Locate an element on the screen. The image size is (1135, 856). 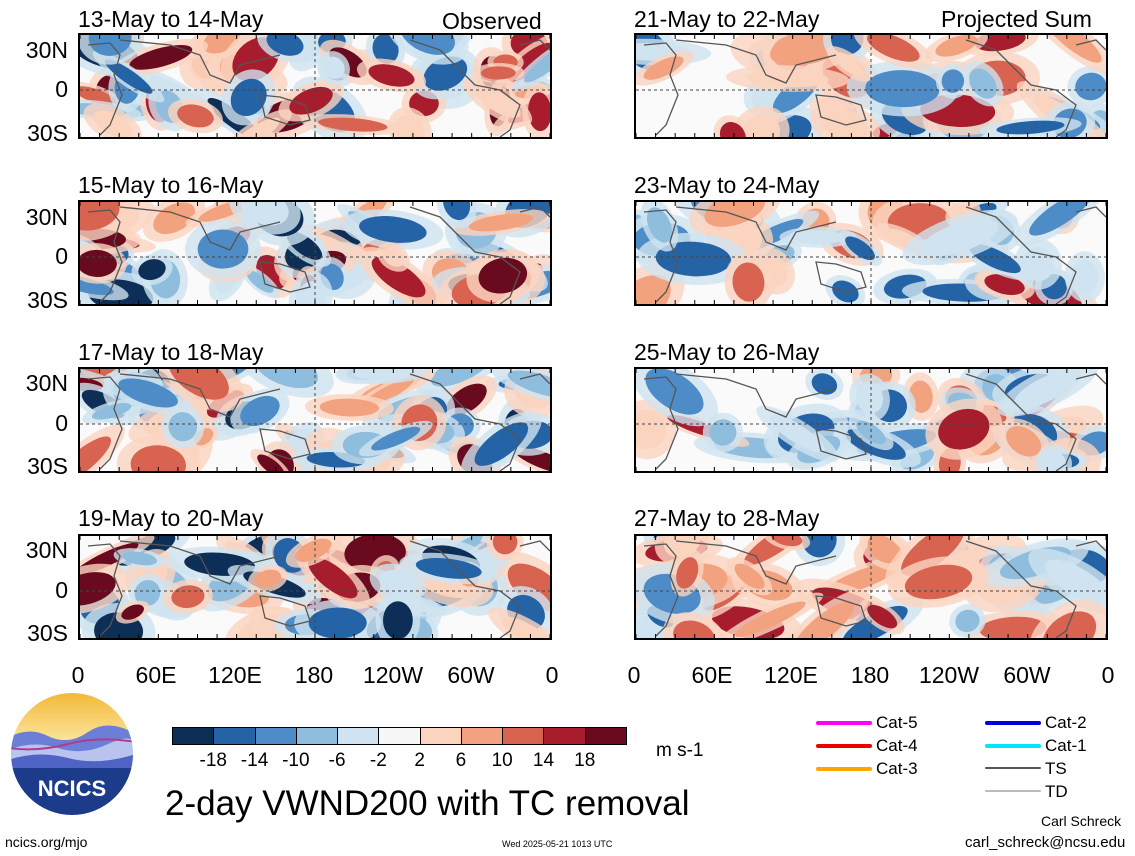
panel-title: 15-May to 16-May is located at coordinates (171, 185).